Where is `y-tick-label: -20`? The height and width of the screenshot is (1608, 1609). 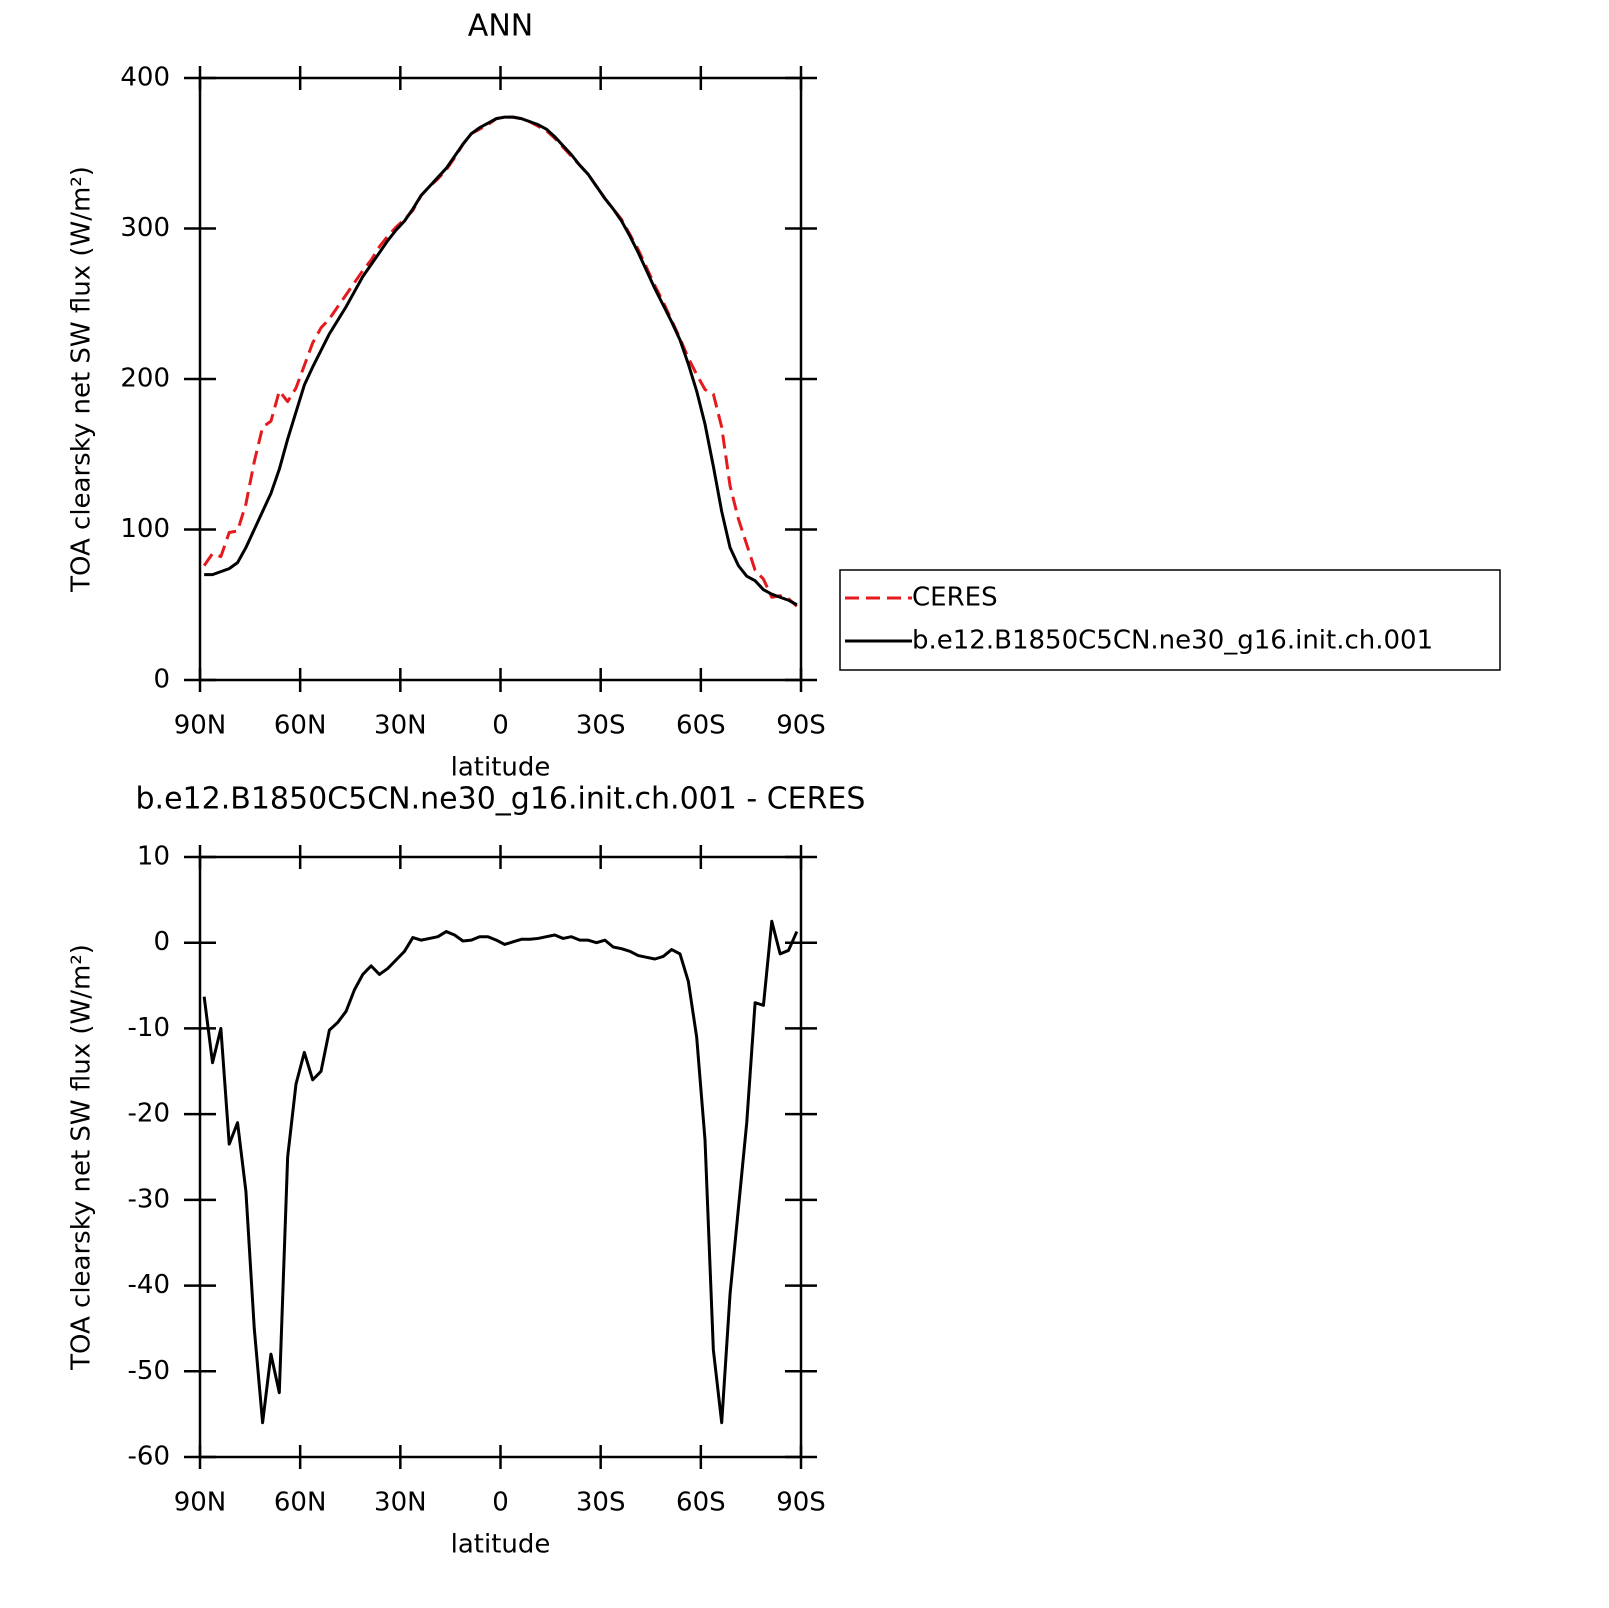 y-tick-label: -20 is located at coordinates (149, 1114).